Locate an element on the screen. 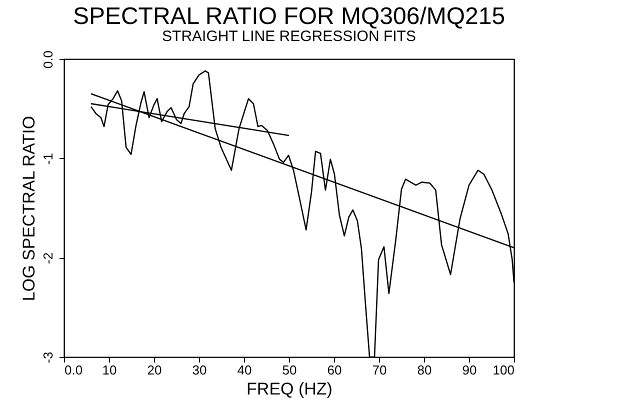 The image size is (625, 414). x-tick-label: 10 is located at coordinates (109, 370).